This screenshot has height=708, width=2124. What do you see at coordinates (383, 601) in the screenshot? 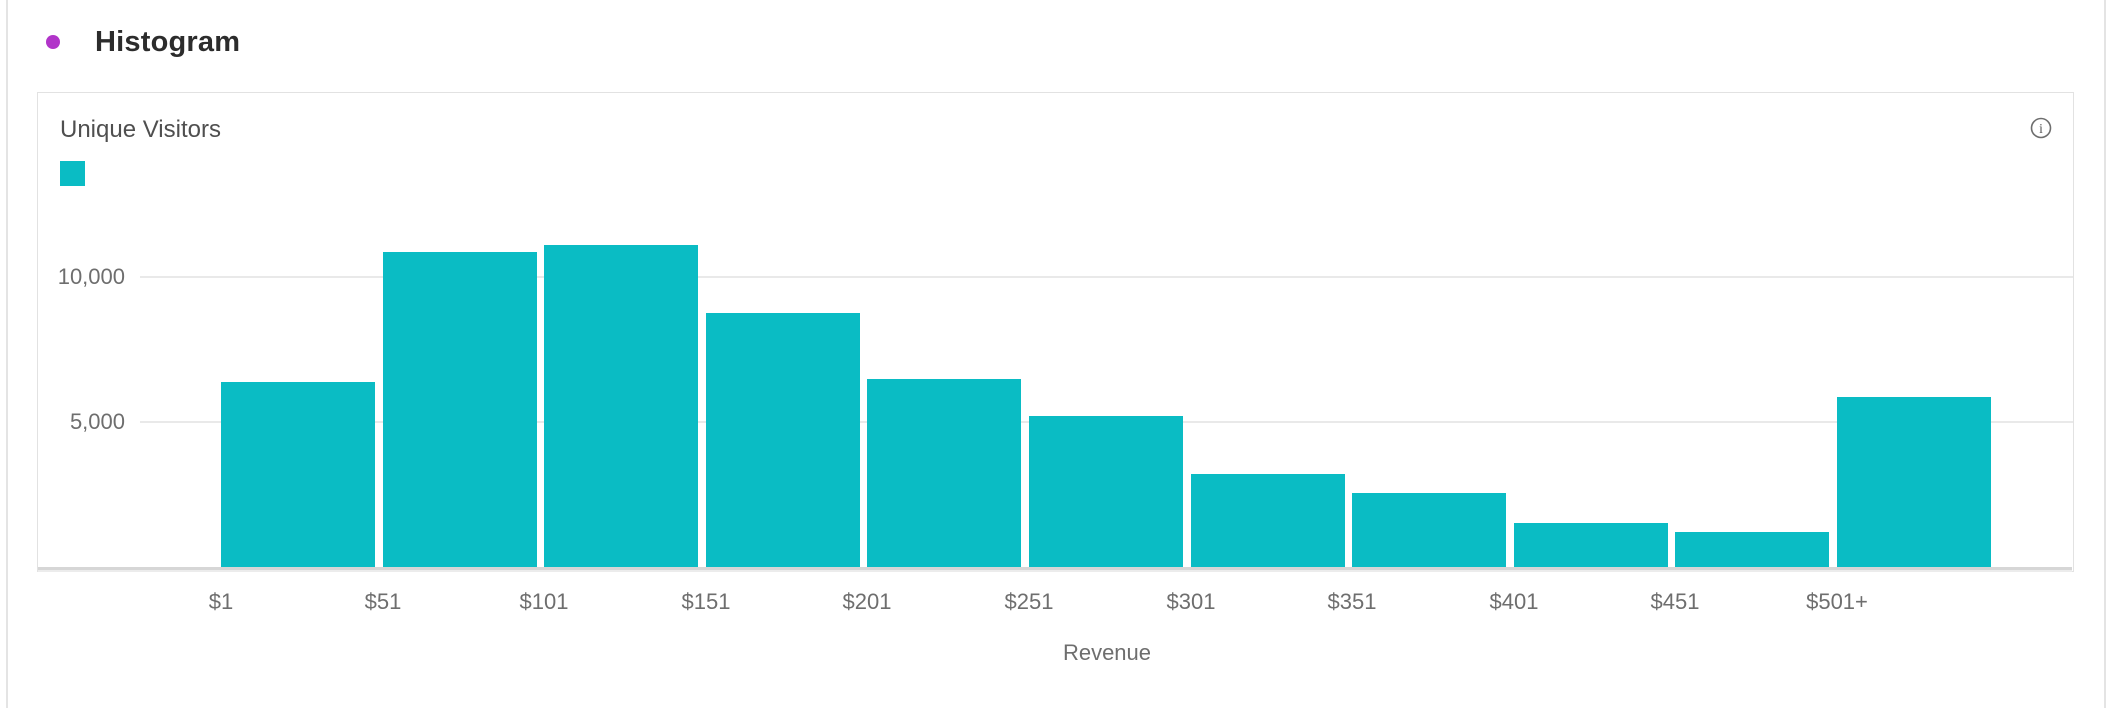
I see `x-axis-tick-label: $51` at bounding box center [383, 601].